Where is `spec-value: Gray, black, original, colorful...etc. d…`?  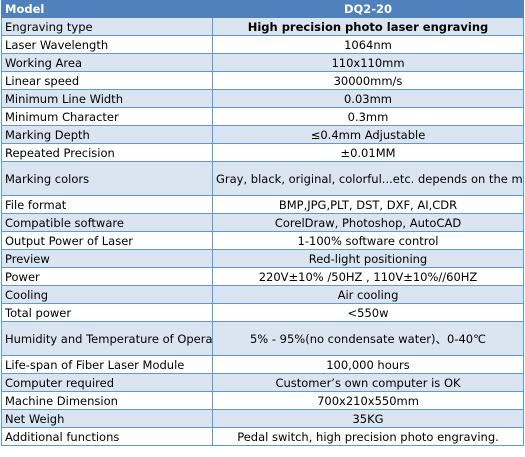
spec-value: Gray, black, original, colorful...etc. d… is located at coordinates (368, 178).